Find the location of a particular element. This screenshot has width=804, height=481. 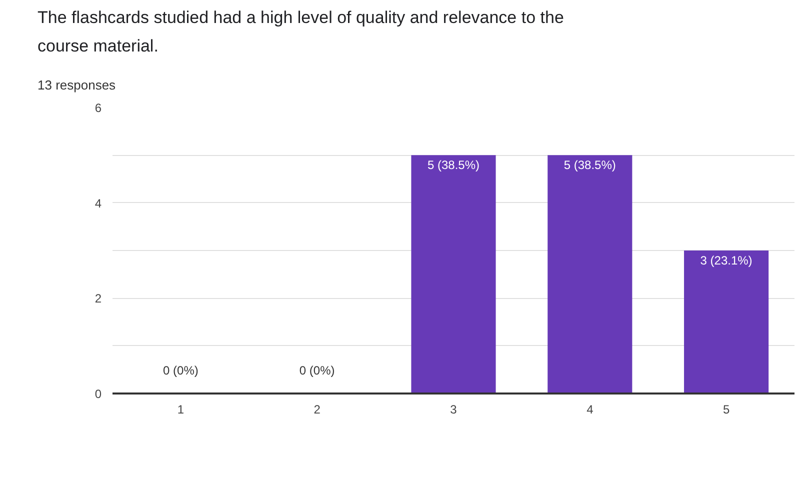

x-tick-label: 3 is located at coordinates (454, 409).